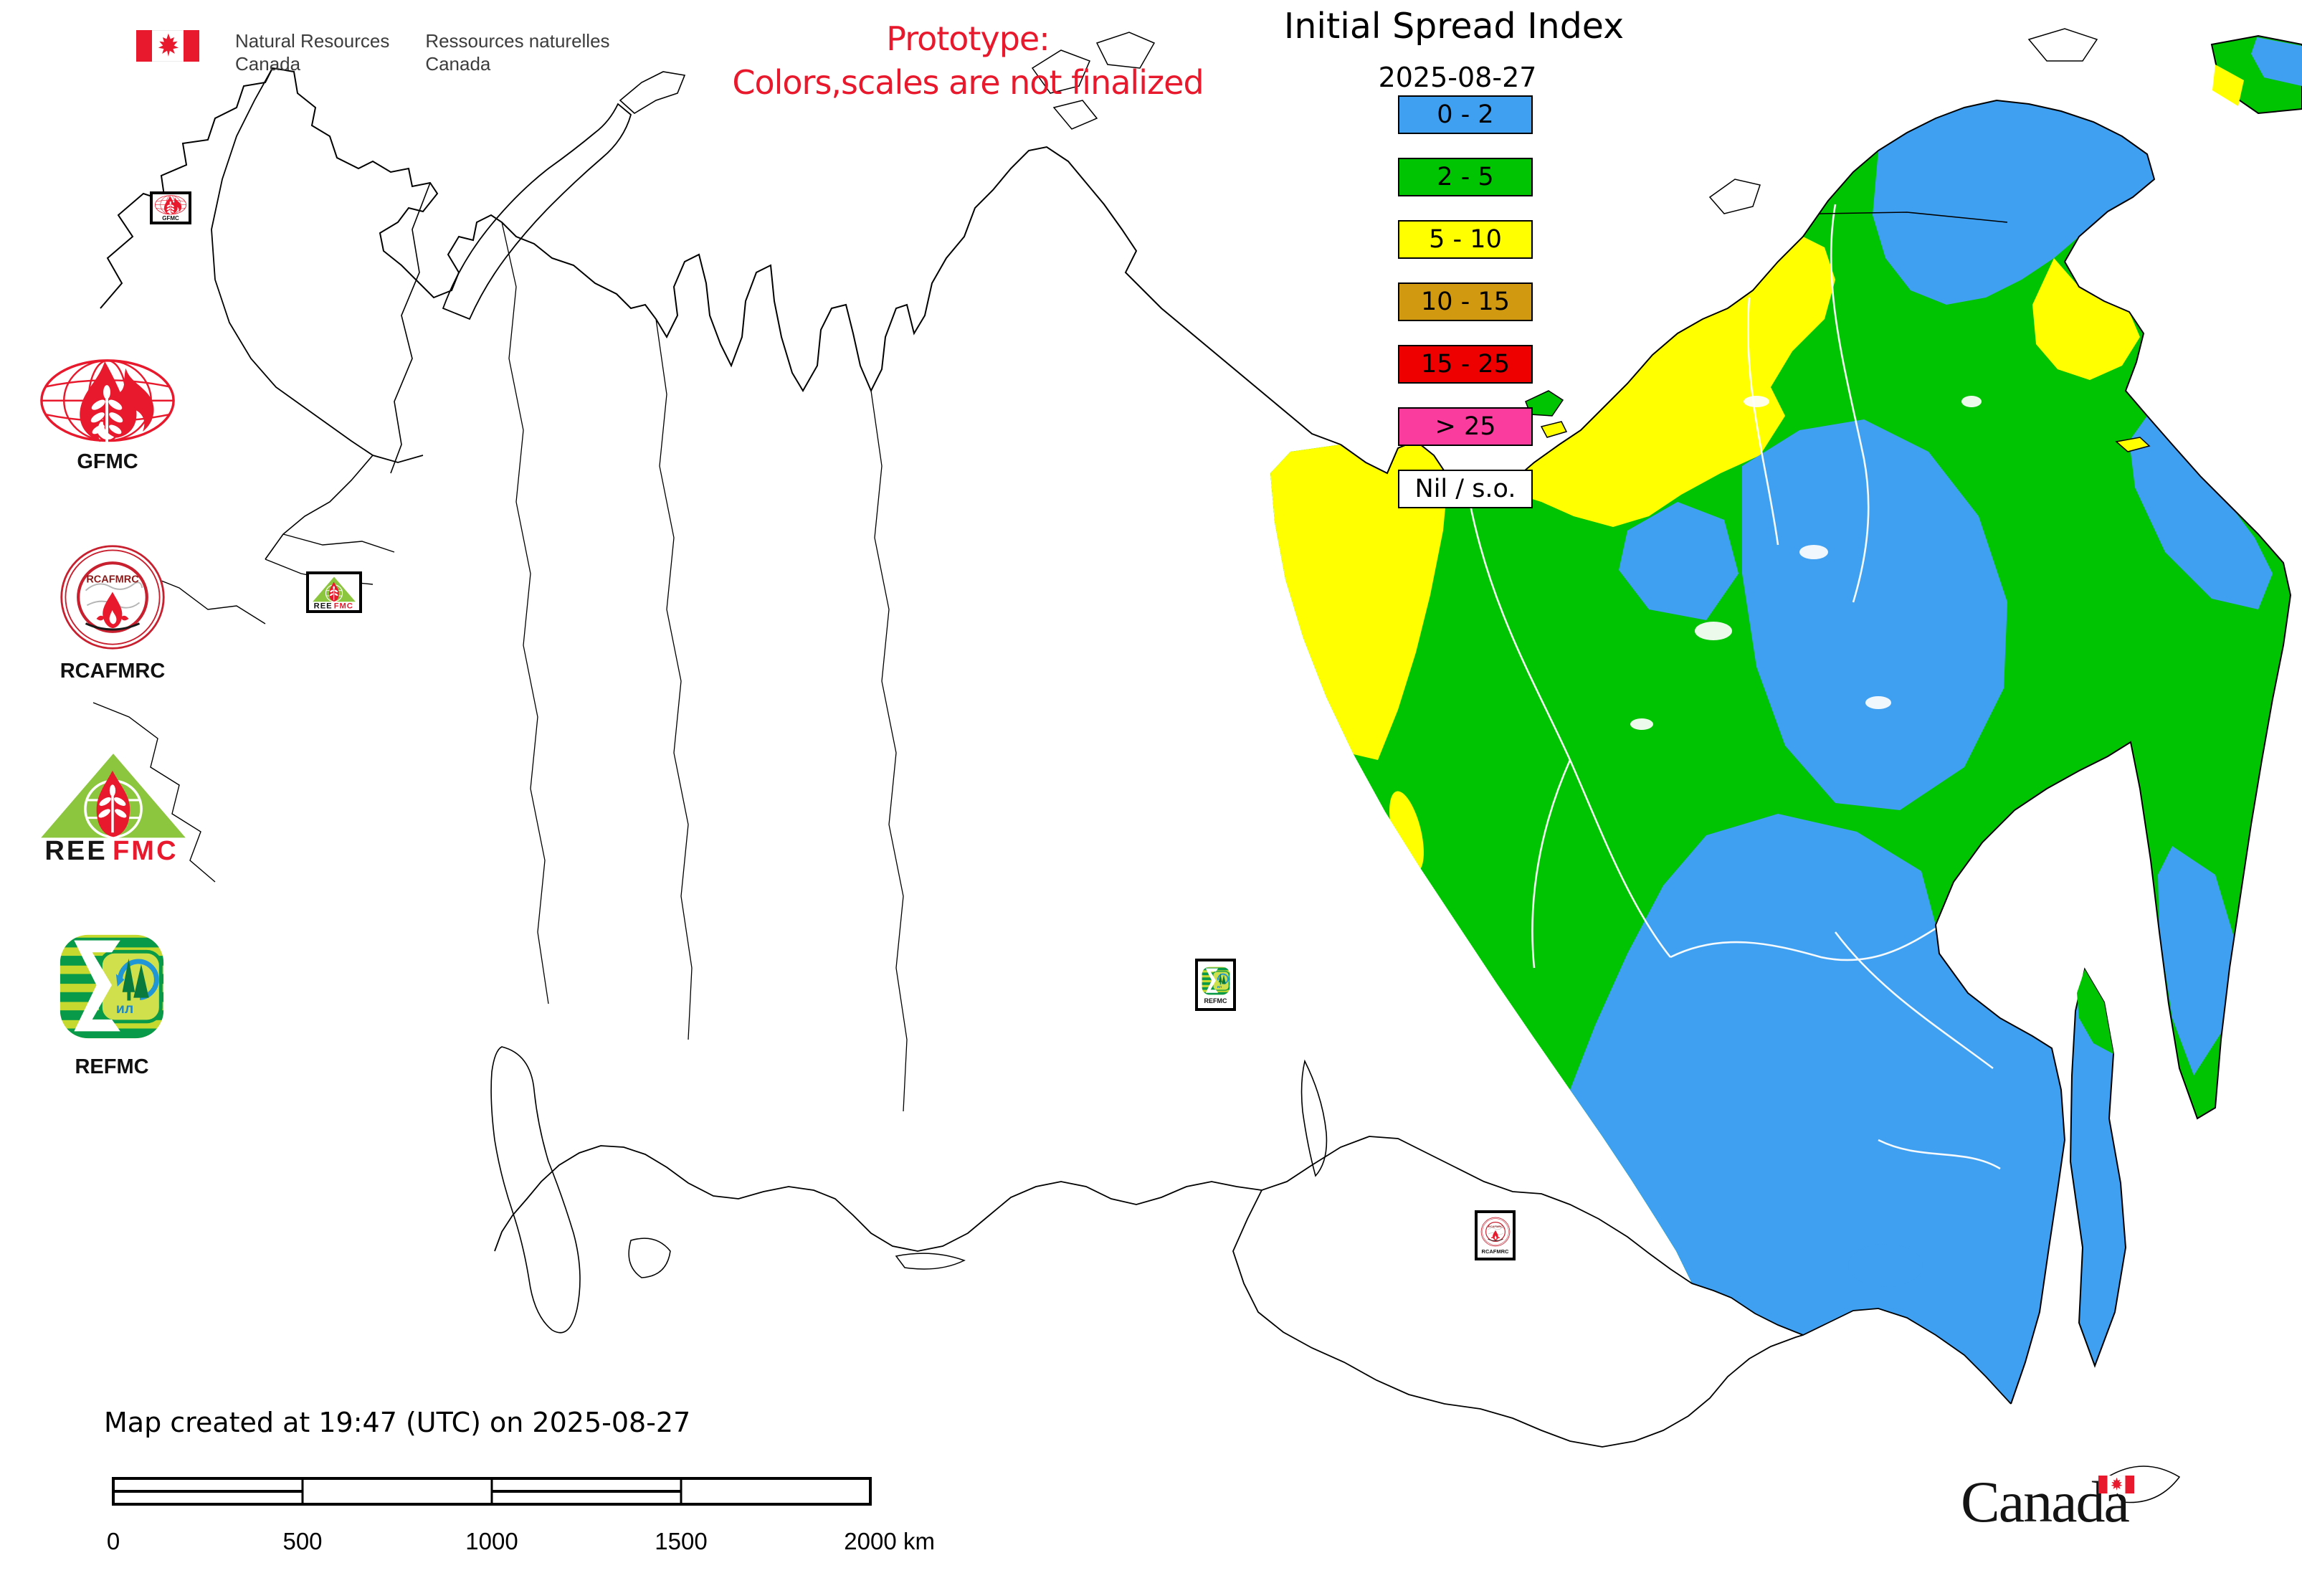  What do you see at coordinates (2116, 1484) in the screenshot?
I see `canada-wordmark-flag-icon` at bounding box center [2116, 1484].